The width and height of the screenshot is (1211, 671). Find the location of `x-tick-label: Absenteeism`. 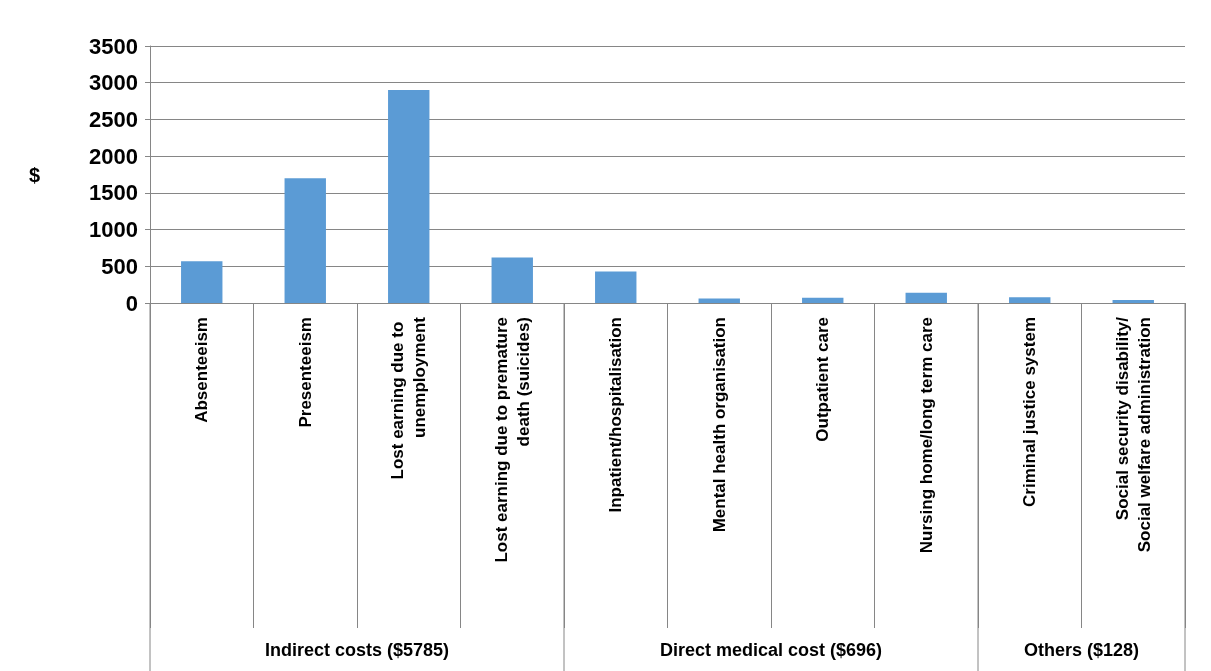

x-tick-label: Absenteeism is located at coordinates (202, 370).